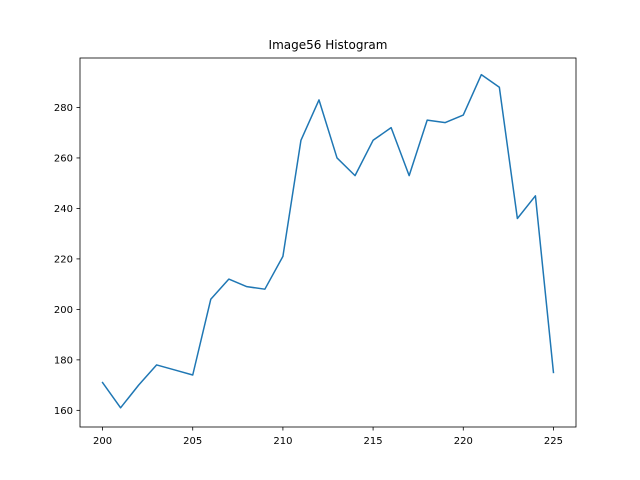  Describe the element at coordinates (63, 108) in the screenshot. I see `y-tick-label: 280` at that location.